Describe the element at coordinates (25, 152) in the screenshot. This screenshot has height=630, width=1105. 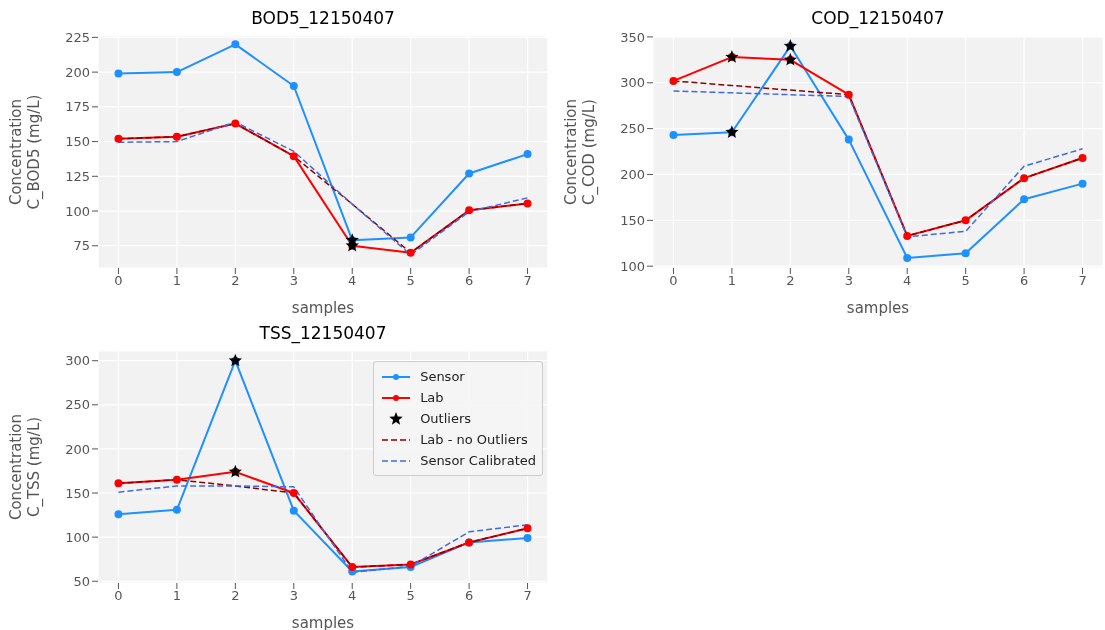
I see `y-axis-title: Concentration C_BOD5 (mg/L)` at that location.